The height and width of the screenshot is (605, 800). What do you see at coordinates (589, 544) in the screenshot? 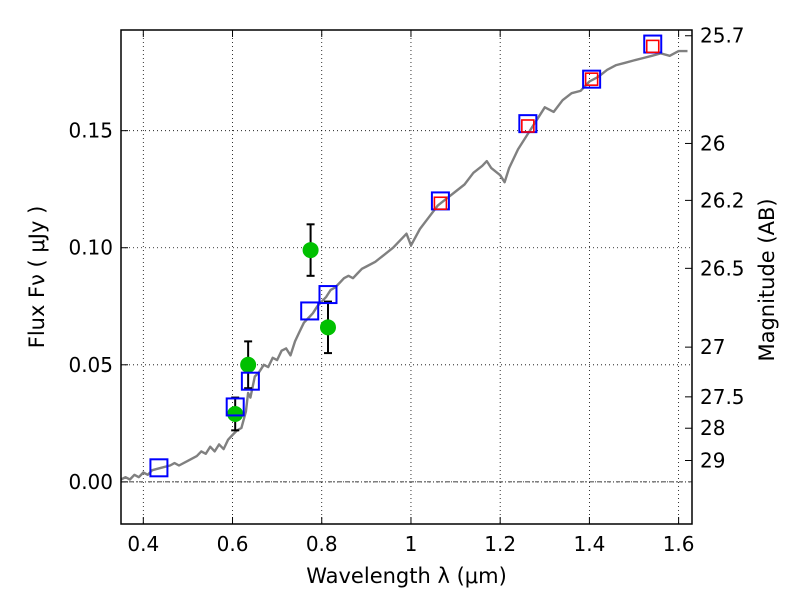
I see `x-tick-label: 1.4` at bounding box center [589, 544].